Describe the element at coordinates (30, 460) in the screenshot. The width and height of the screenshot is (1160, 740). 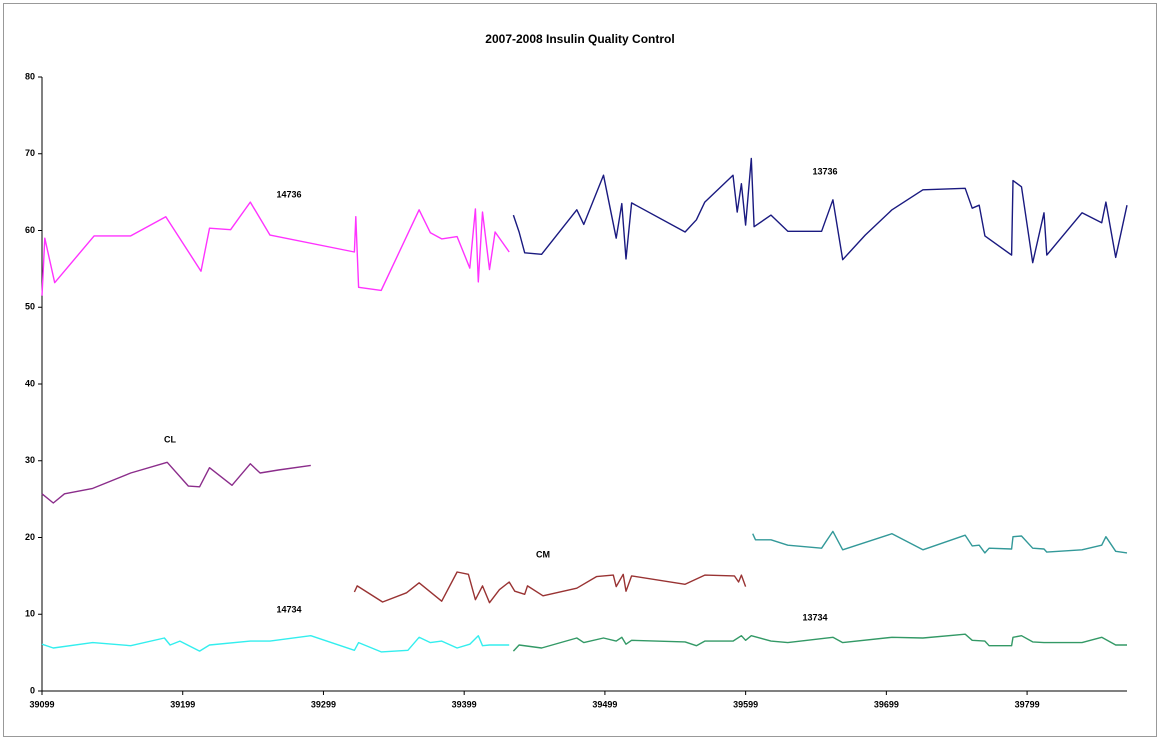
I see `y-tick-label: 30` at that location.